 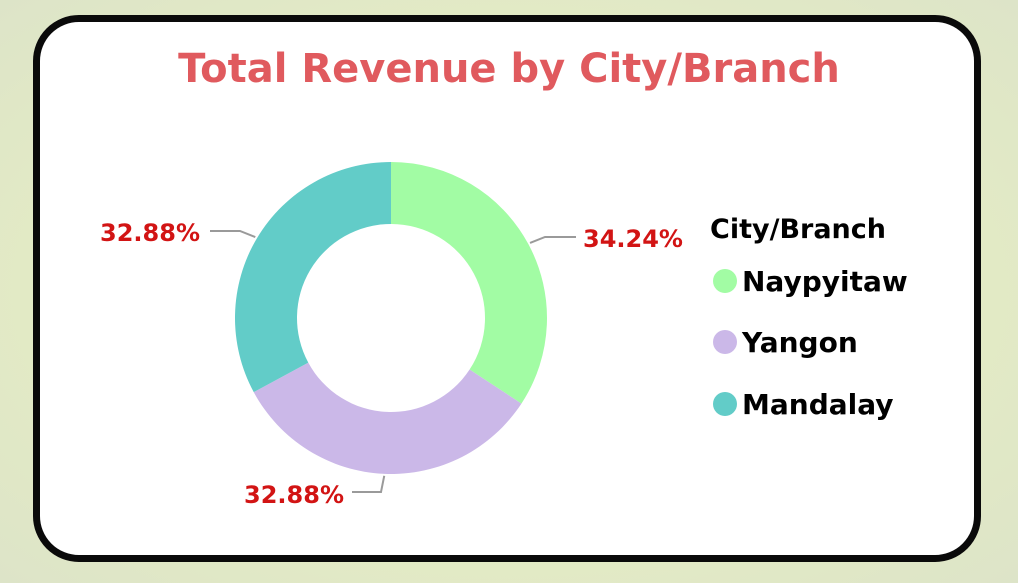 What do you see at coordinates (725, 342) in the screenshot?
I see `legend-marker-yangon` at bounding box center [725, 342].